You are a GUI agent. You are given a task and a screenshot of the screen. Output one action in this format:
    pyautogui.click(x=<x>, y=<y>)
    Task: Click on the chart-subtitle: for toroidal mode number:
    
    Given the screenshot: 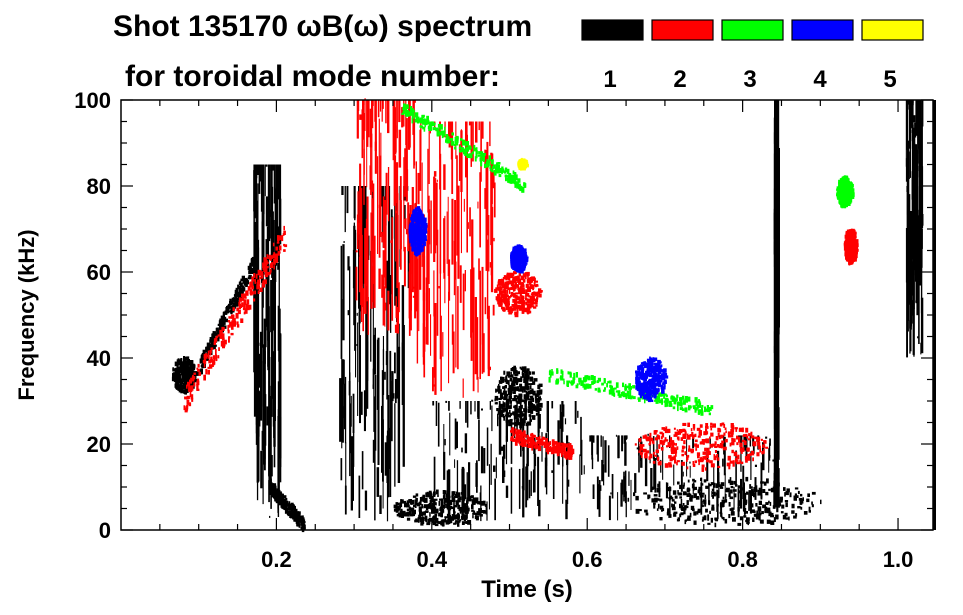 What is the action you would take?
    pyautogui.click(x=312, y=76)
    